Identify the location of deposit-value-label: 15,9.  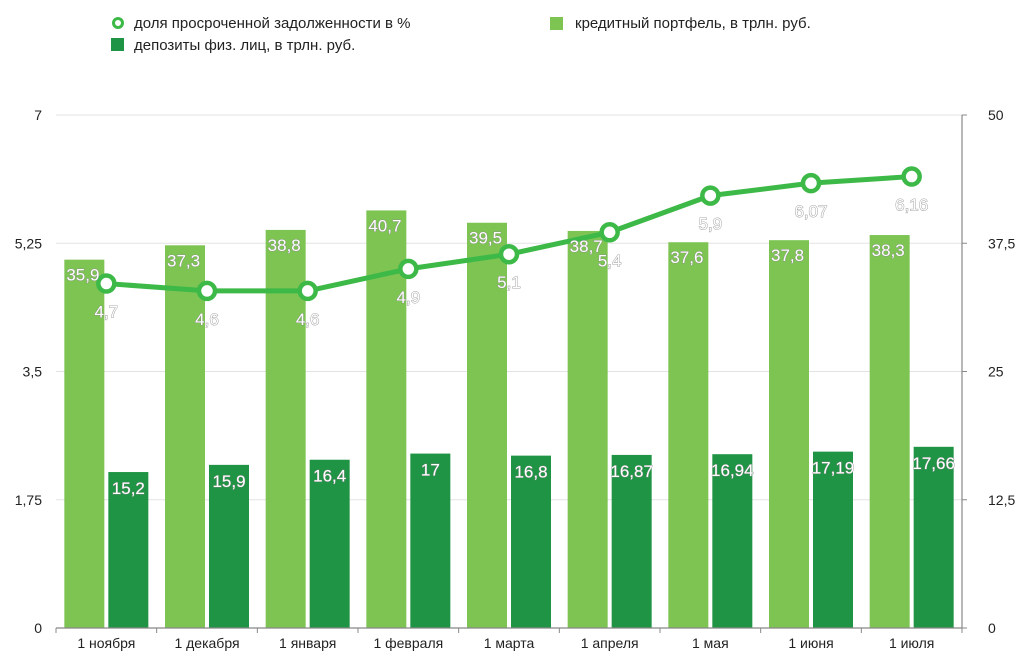
(228, 481).